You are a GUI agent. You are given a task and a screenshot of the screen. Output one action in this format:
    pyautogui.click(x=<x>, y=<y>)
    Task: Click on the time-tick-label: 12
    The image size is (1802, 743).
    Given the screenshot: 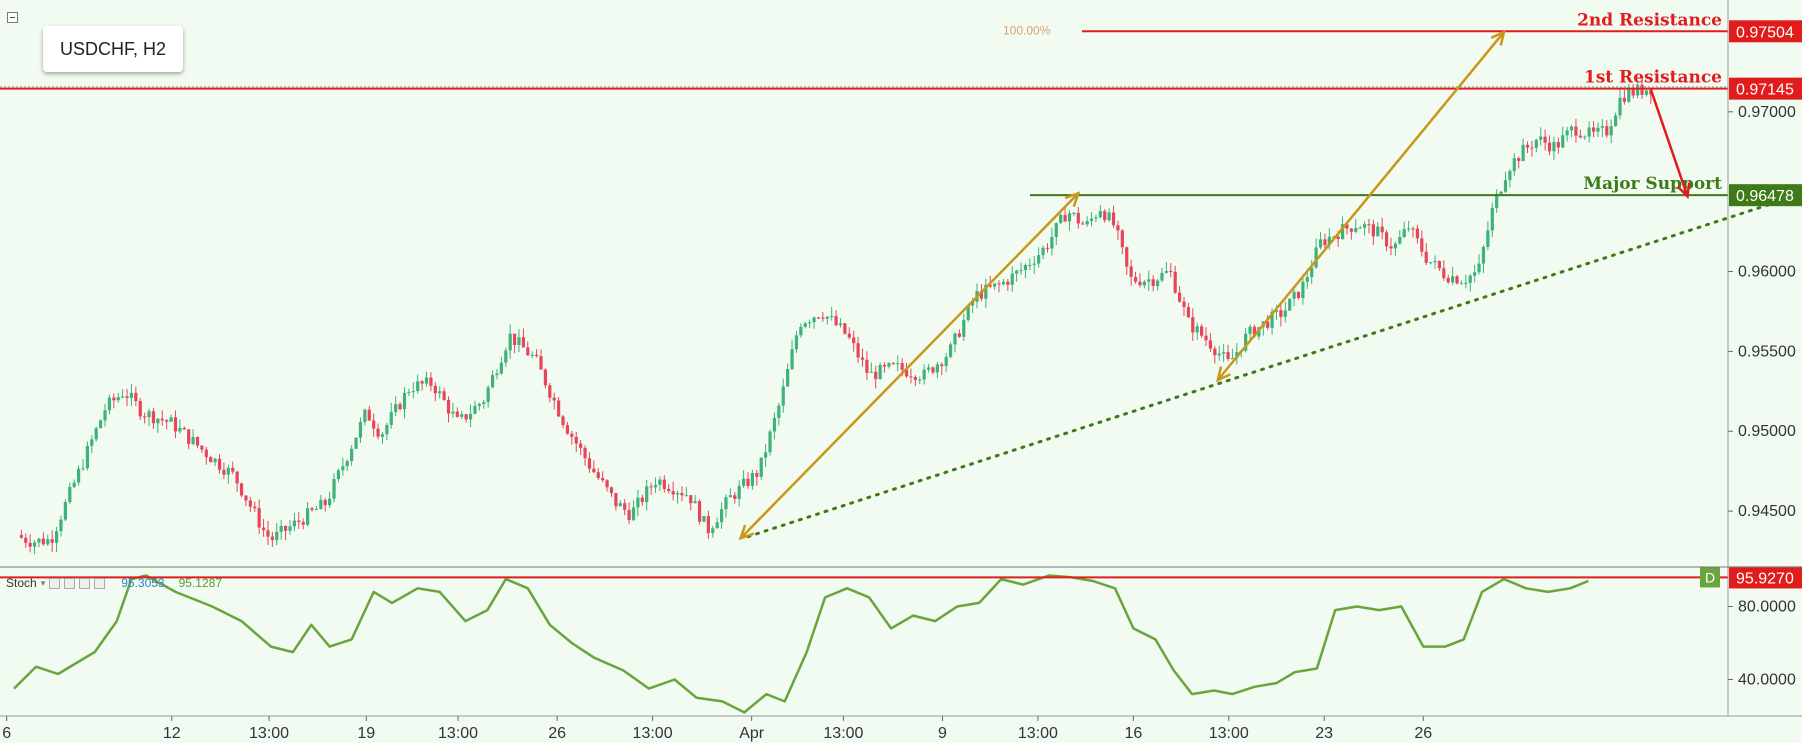 What is the action you would take?
    pyautogui.click(x=172, y=733)
    